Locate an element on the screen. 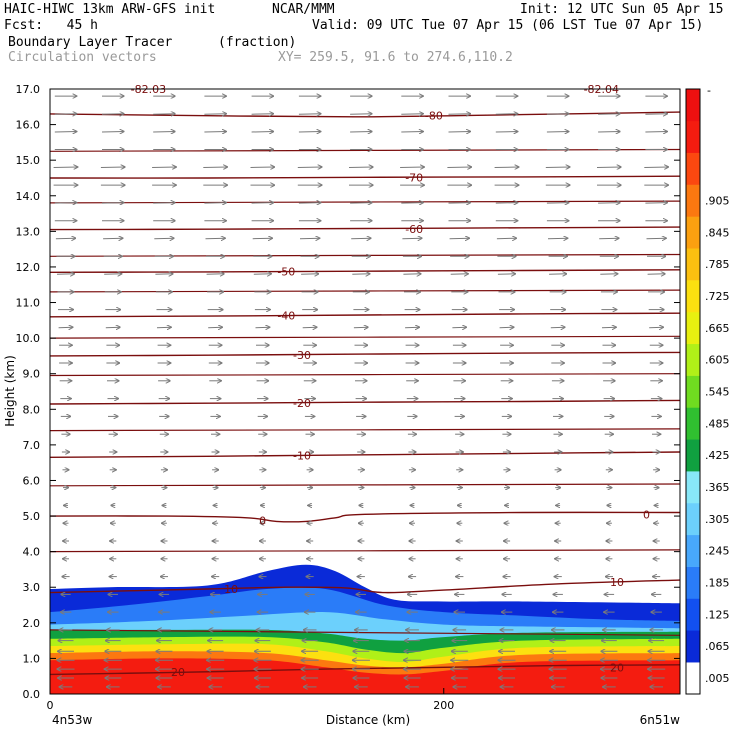 Image resolution: width=740 pixels, height=740 pixels. isotherm-label-4-0: -20 is located at coordinates (302, 403).